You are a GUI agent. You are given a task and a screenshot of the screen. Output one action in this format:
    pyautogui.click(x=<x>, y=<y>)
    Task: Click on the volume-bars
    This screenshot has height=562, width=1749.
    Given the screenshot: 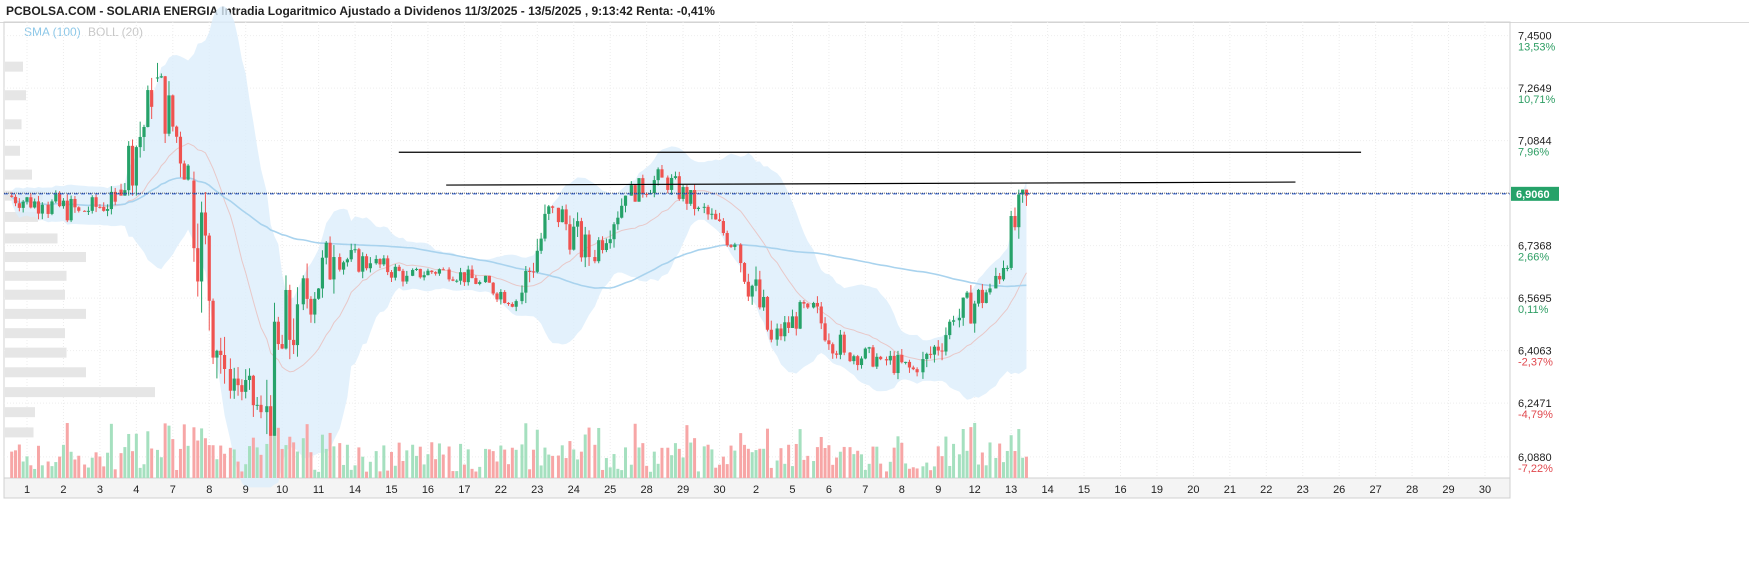 What is the action you would take?
    pyautogui.click(x=519, y=450)
    